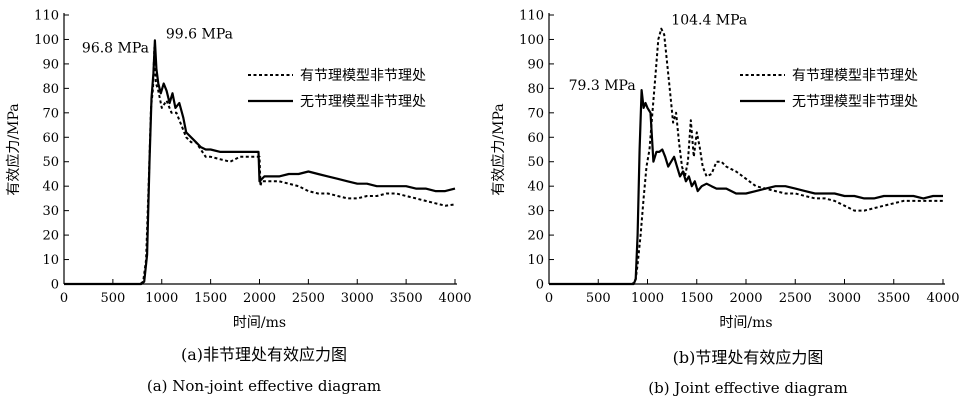  I want to click on caption-en: (b) Joint effective diagram, so click(747, 388).